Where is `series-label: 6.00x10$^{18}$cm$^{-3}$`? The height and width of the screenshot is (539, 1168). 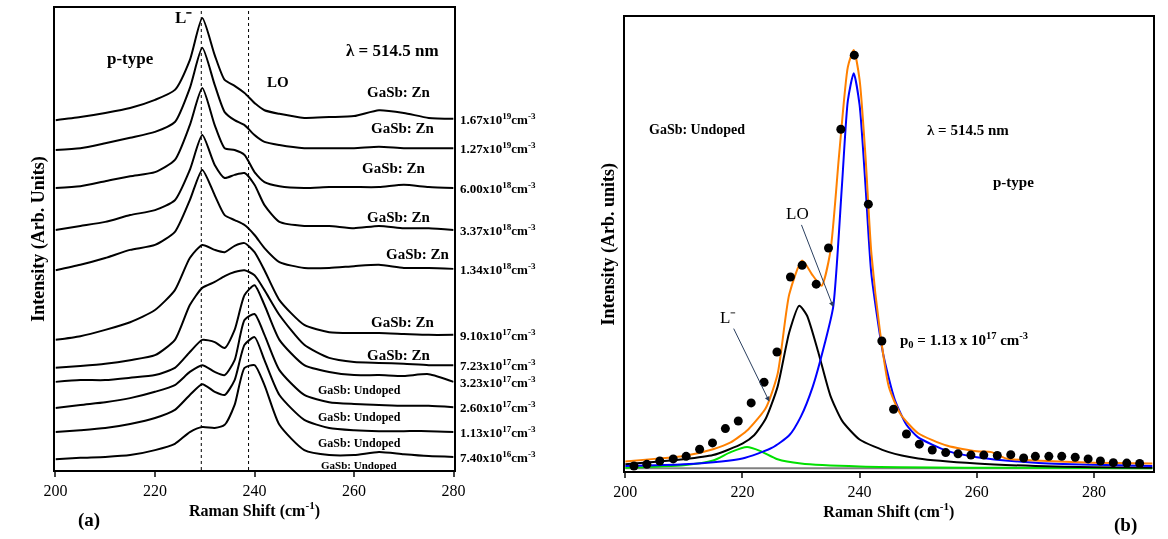 series-label: 6.00x10$^{18}$cm$^{-3}$ is located at coordinates (498, 188).